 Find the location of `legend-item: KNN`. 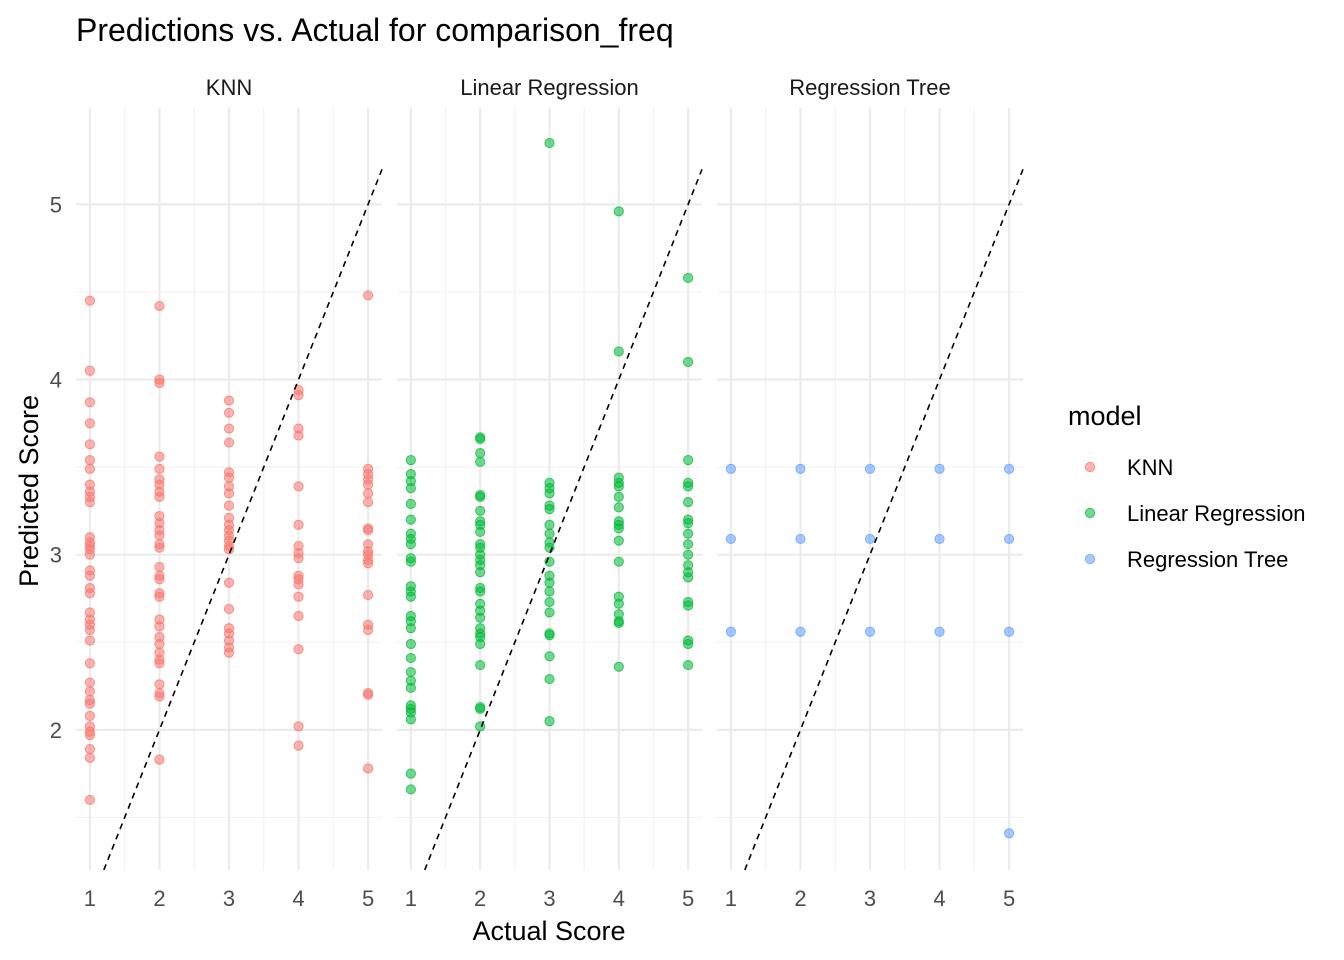

legend-item: KNN is located at coordinates (1128, 467).